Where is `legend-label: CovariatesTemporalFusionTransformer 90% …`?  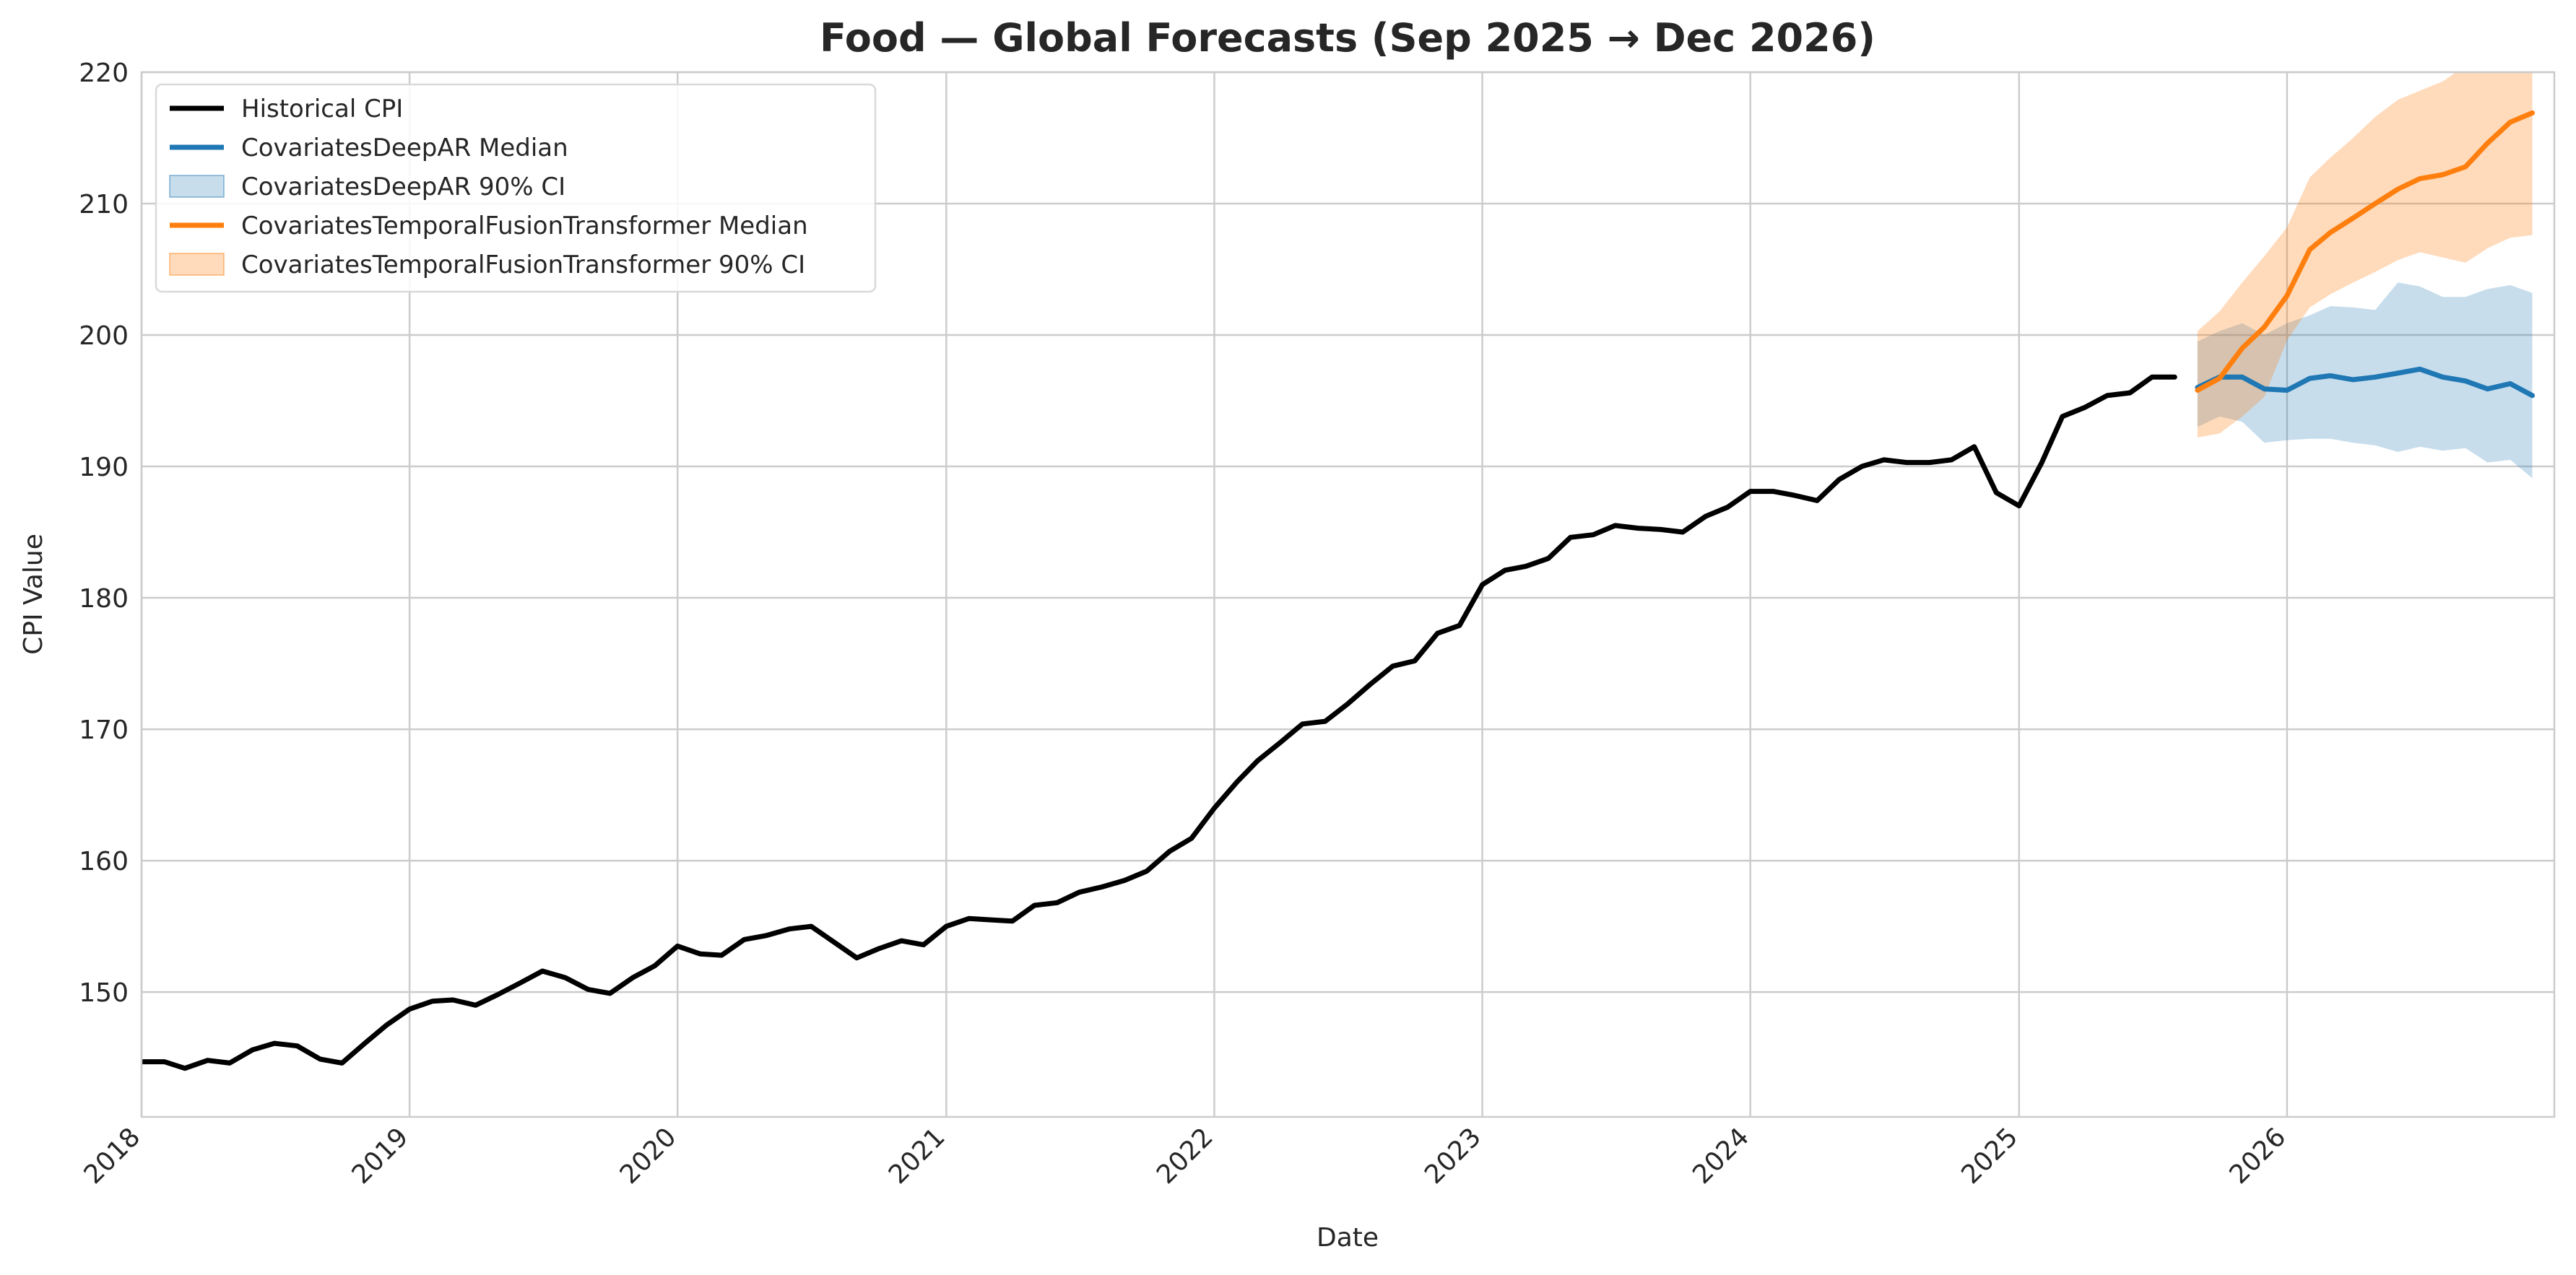
legend-label: CovariatesTemporalFusionTransformer 90% … is located at coordinates (523, 265).